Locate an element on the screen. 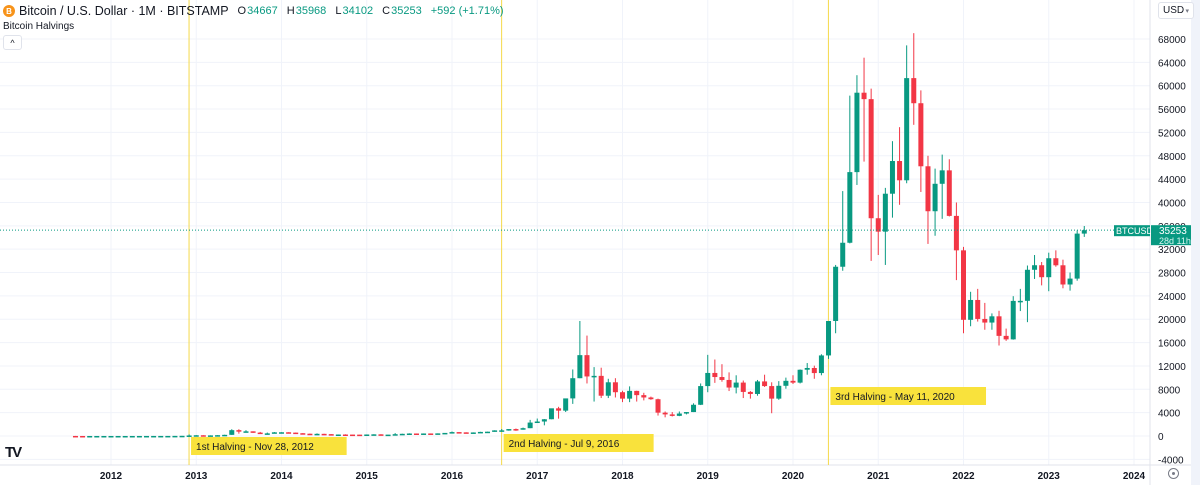 The image size is (1200, 485). tradingview-logo-icon: TV is located at coordinates (13, 452).